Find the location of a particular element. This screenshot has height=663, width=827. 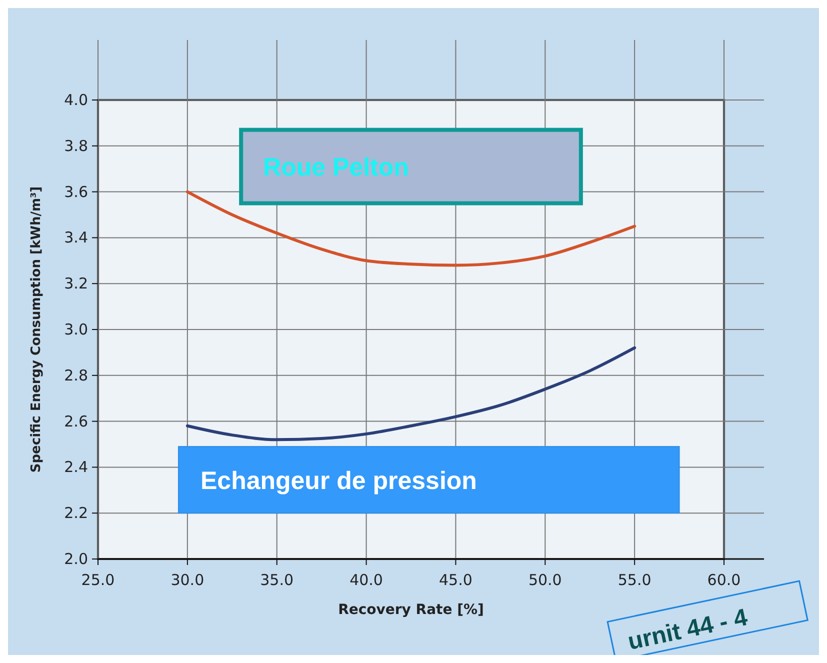

y-tick-label: 4.0 is located at coordinates (76, 100).